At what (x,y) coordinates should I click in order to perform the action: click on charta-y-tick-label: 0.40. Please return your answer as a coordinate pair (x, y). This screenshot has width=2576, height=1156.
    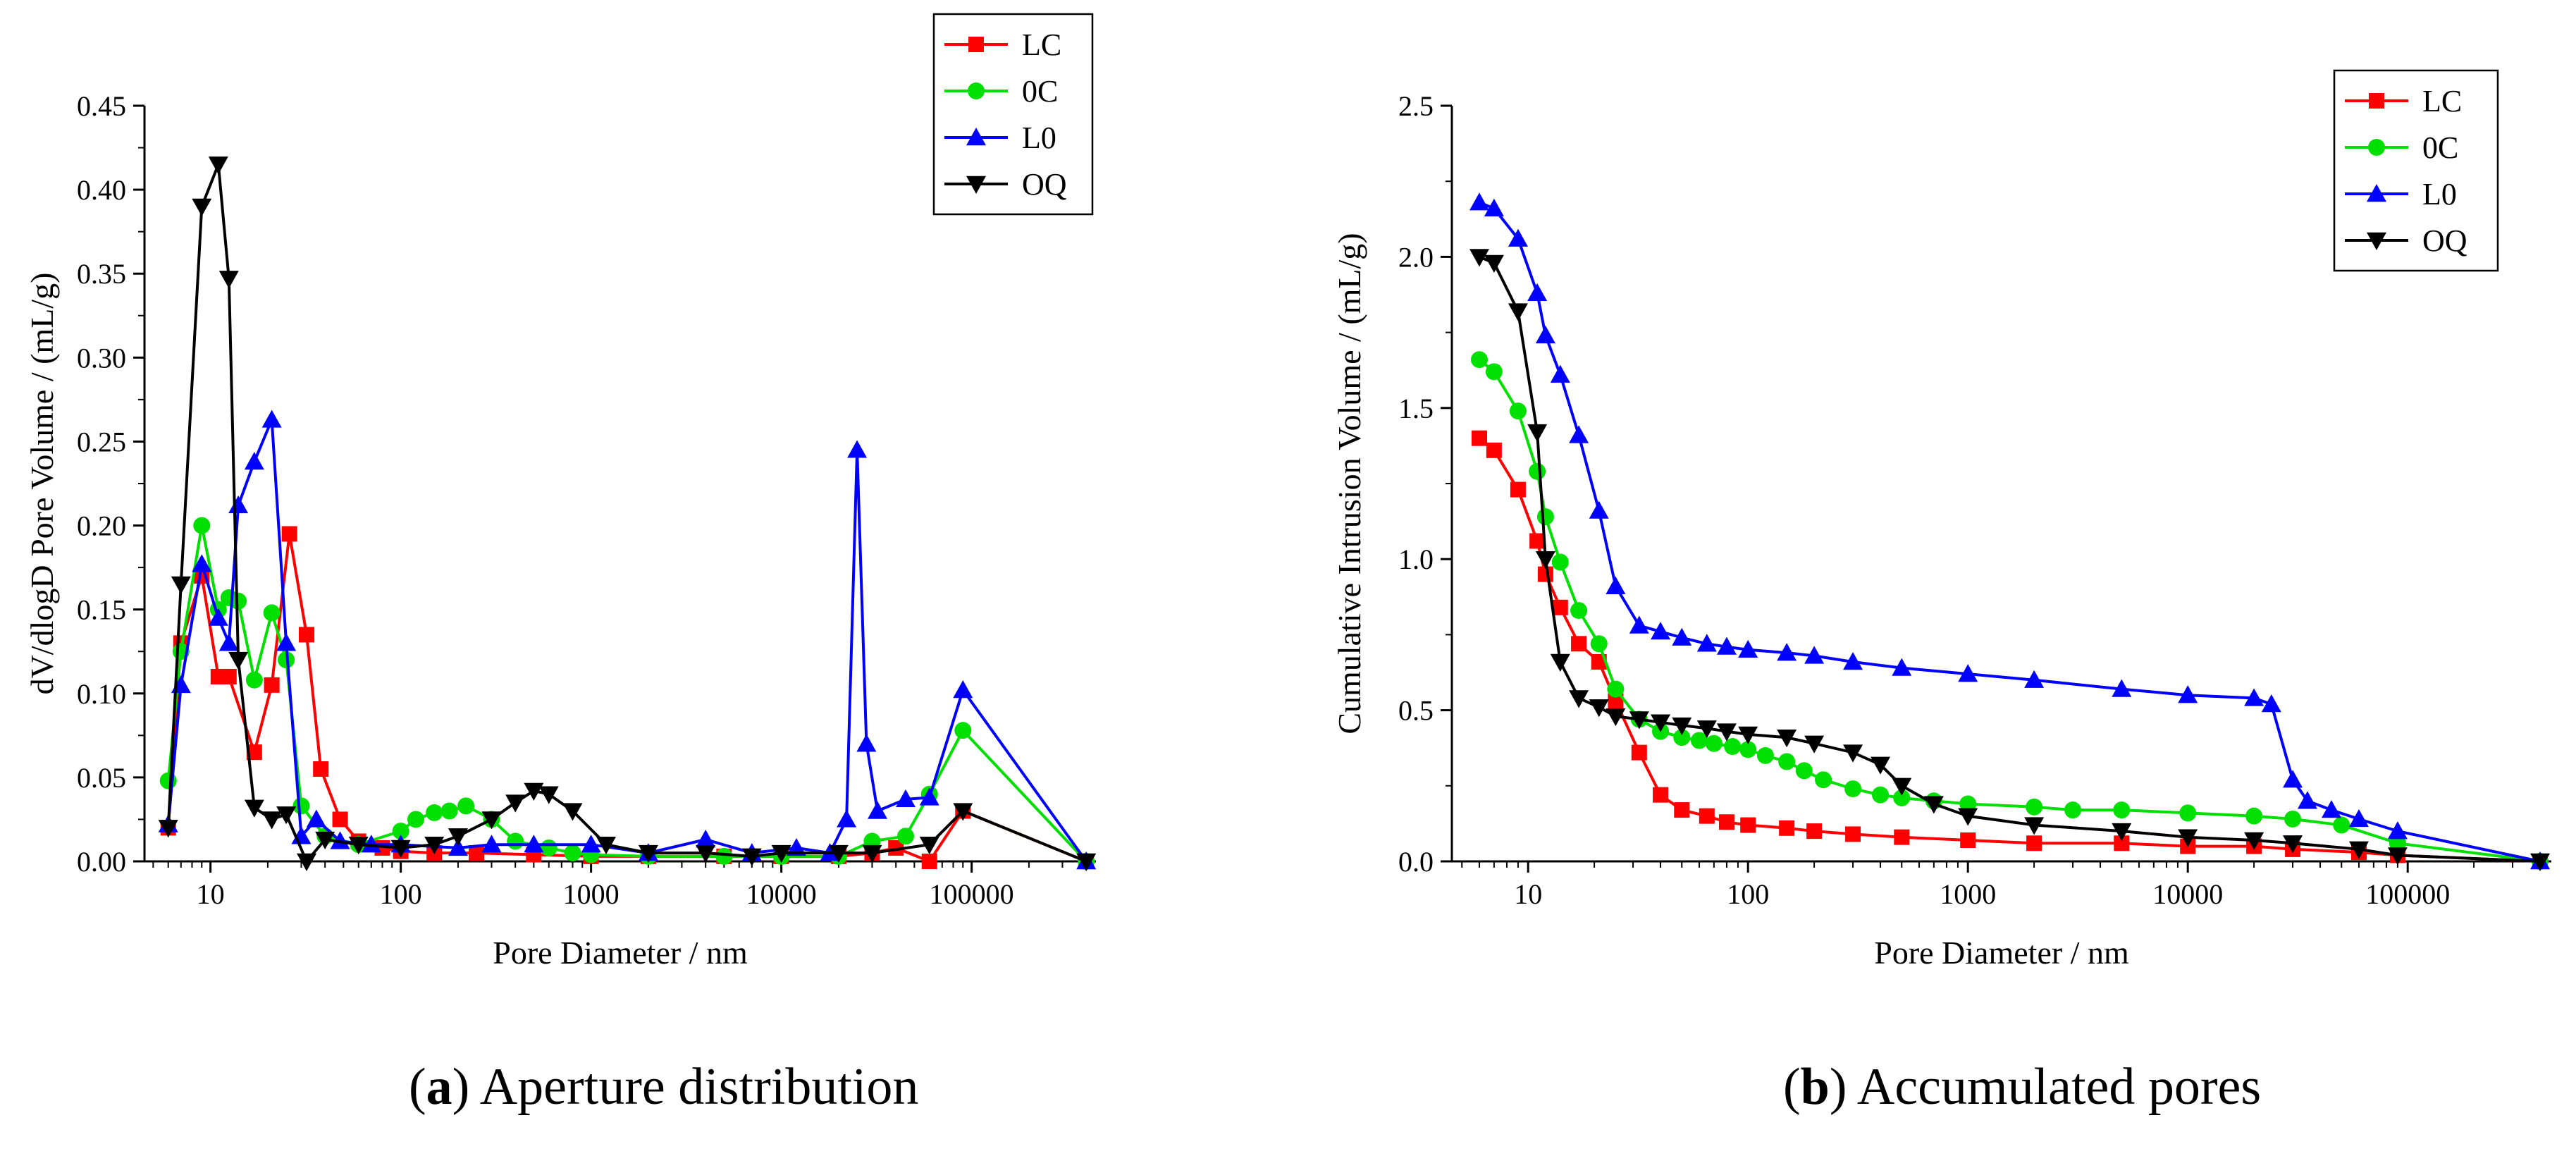
    Looking at the image, I should click on (101, 190).